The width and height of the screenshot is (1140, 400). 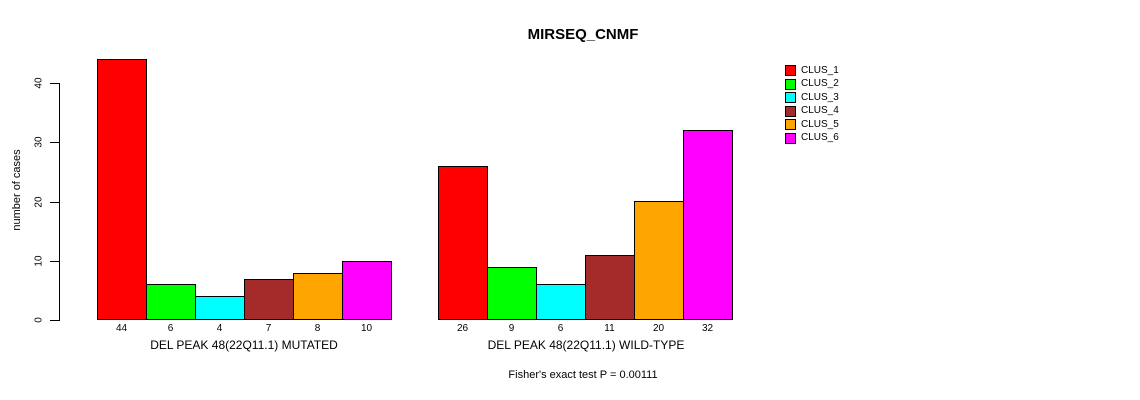 What do you see at coordinates (59, 202) in the screenshot?
I see `y-axis-line` at bounding box center [59, 202].